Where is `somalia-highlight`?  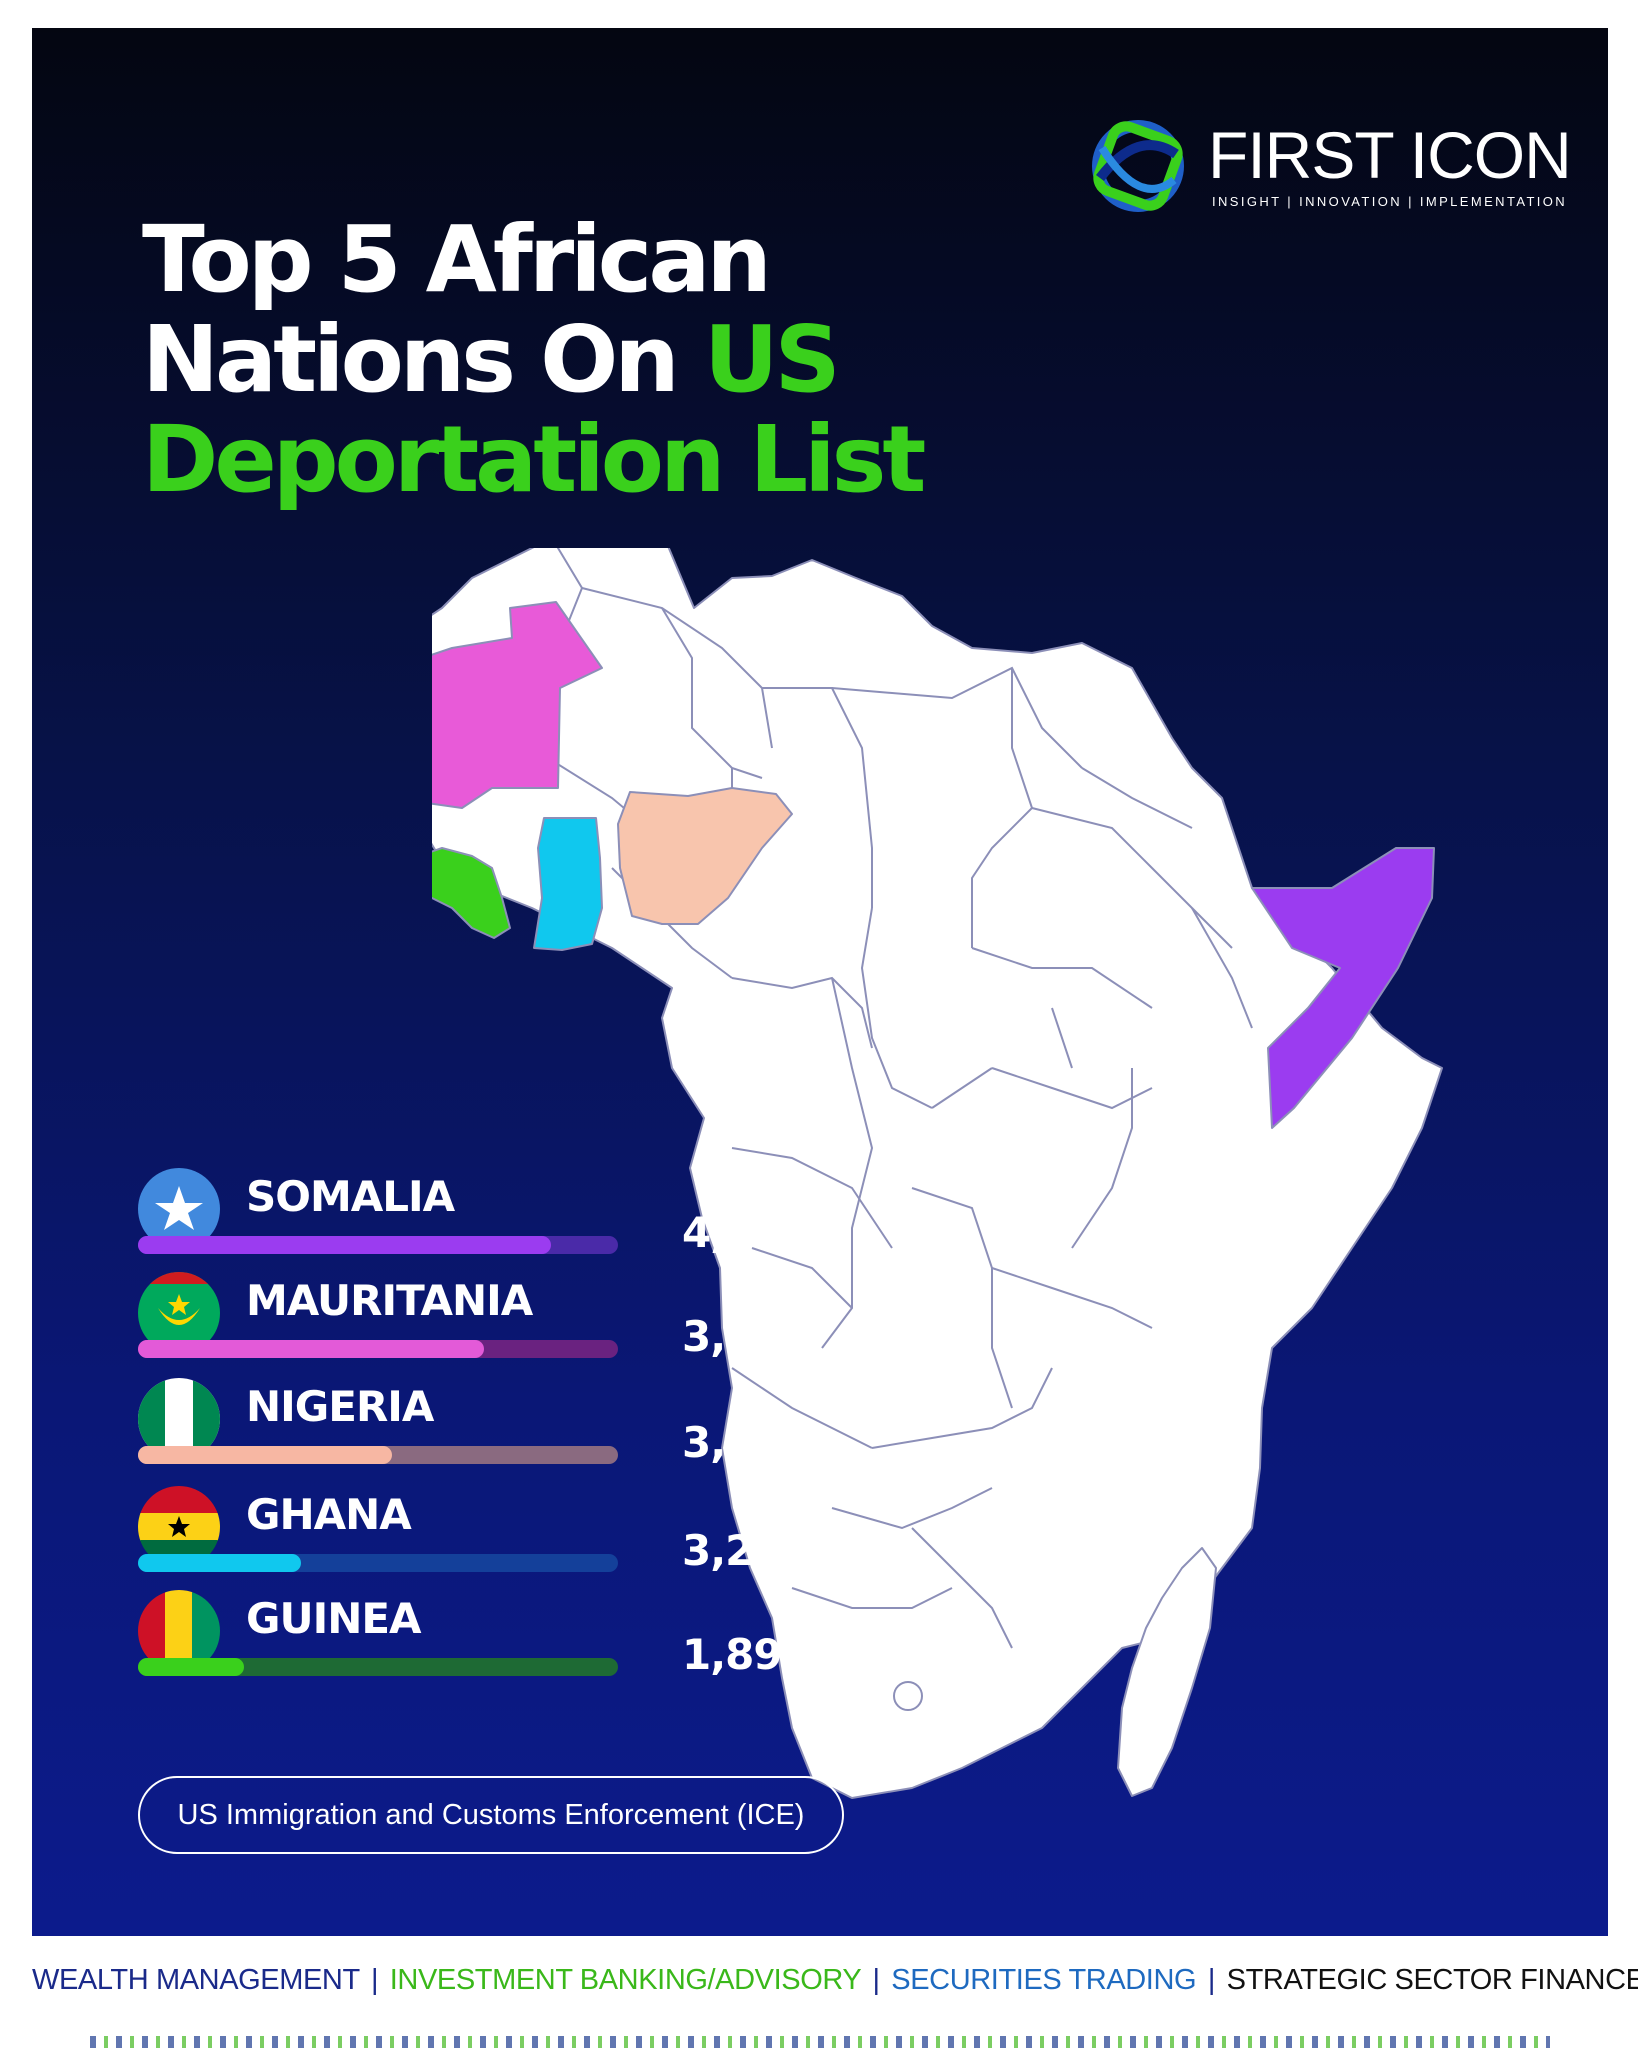
somalia-highlight is located at coordinates (1343, 988).